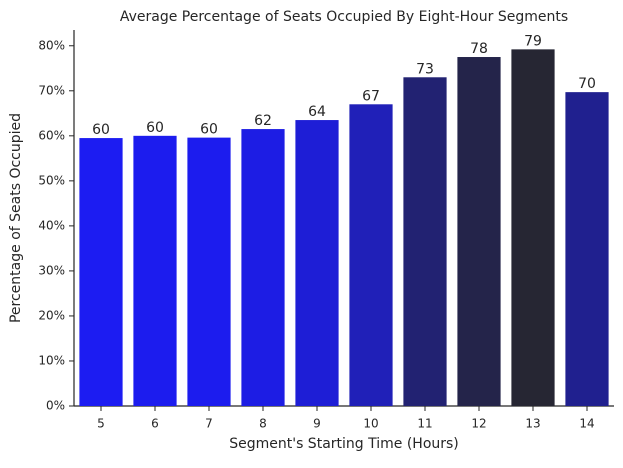  I want to click on y-tick-label: 20%, so click(51, 315).